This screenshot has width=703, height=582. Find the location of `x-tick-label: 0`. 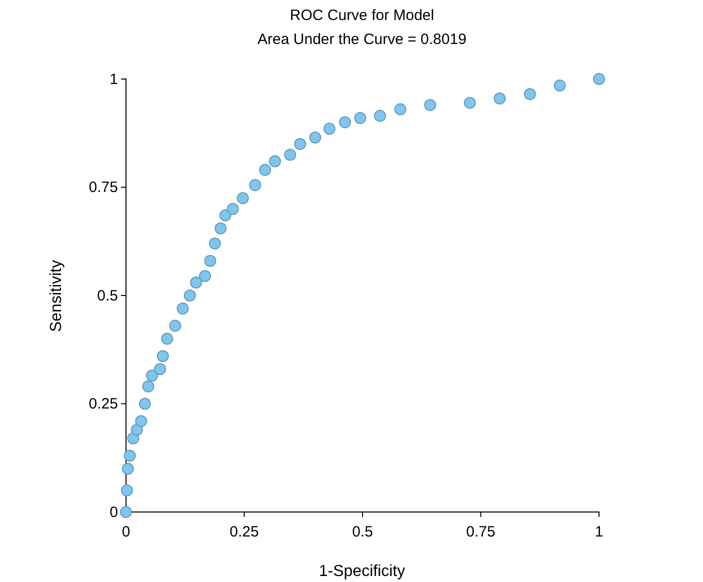

x-tick-label: 0 is located at coordinates (126, 532).